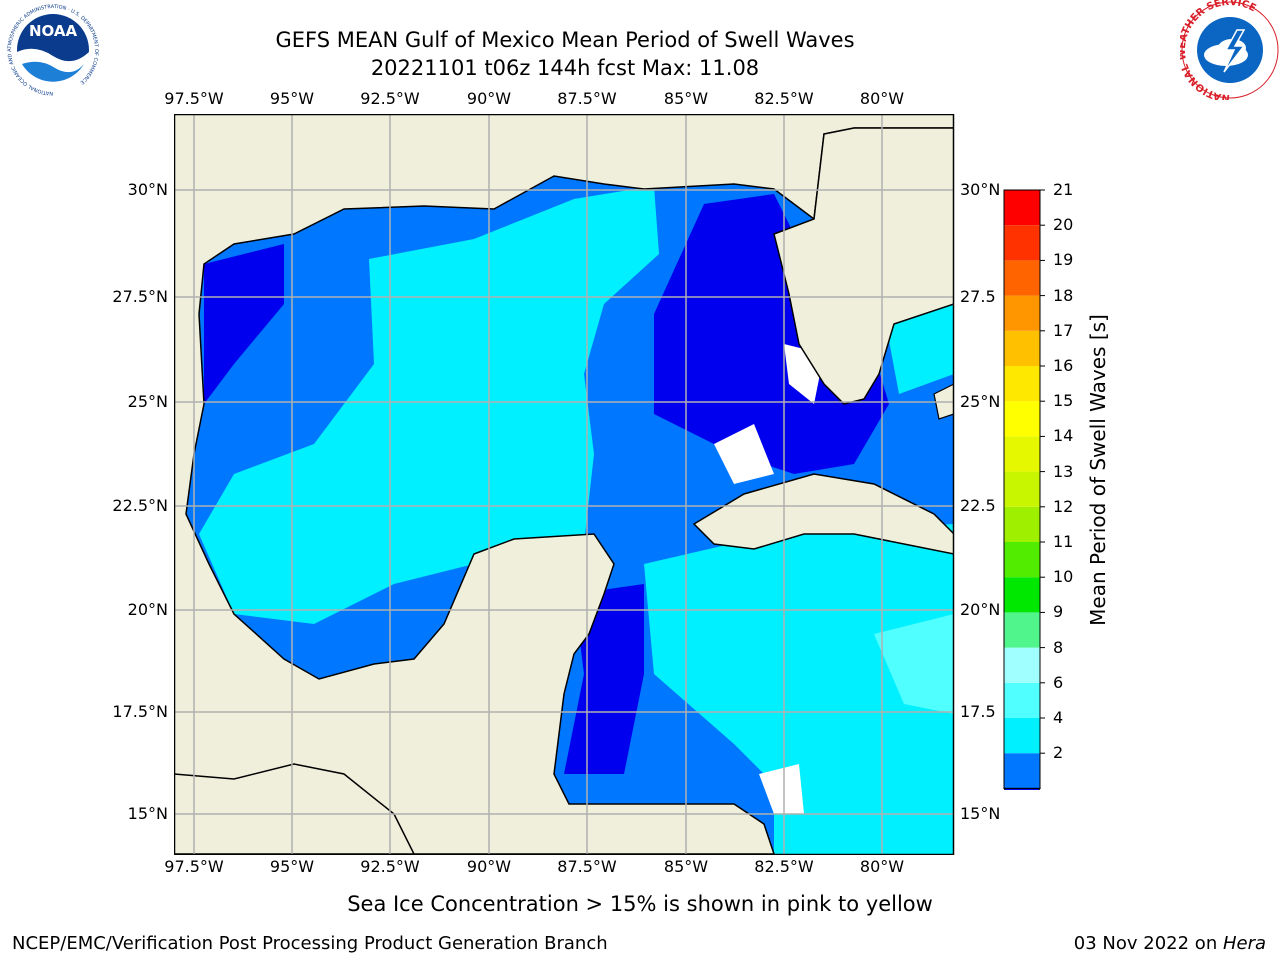 The width and height of the screenshot is (1280, 960). Describe the element at coordinates (244, 324) in the screenshot. I see `swell-zone-below-2s-west` at that location.